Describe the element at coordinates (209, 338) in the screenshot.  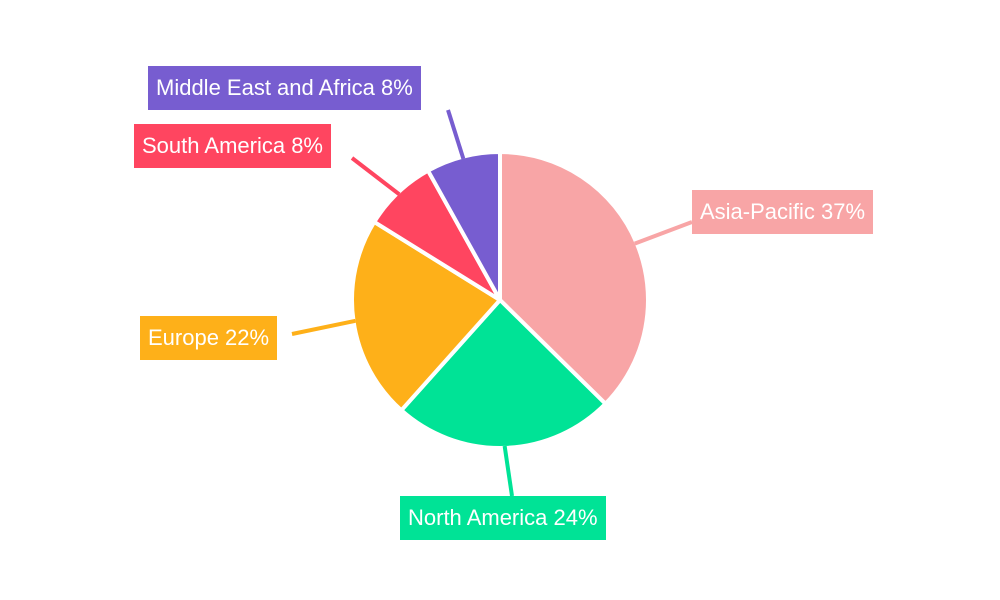
I see `label-europe: Europe 22%` at that location.